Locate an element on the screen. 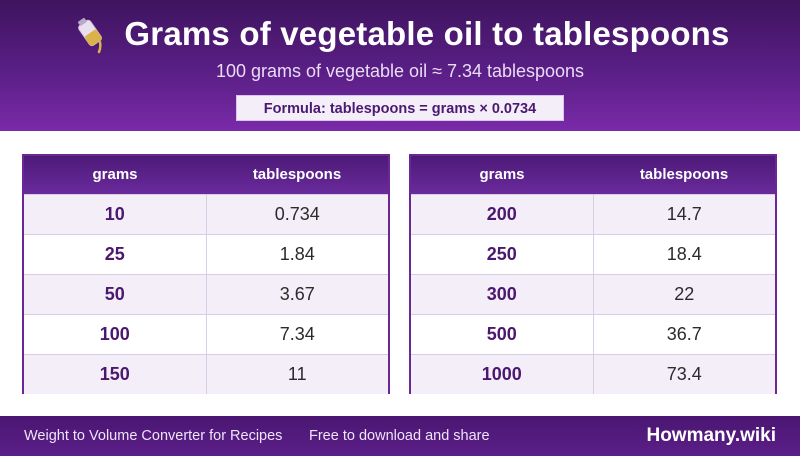  table-row: 1000 73.4 is located at coordinates (593, 374).